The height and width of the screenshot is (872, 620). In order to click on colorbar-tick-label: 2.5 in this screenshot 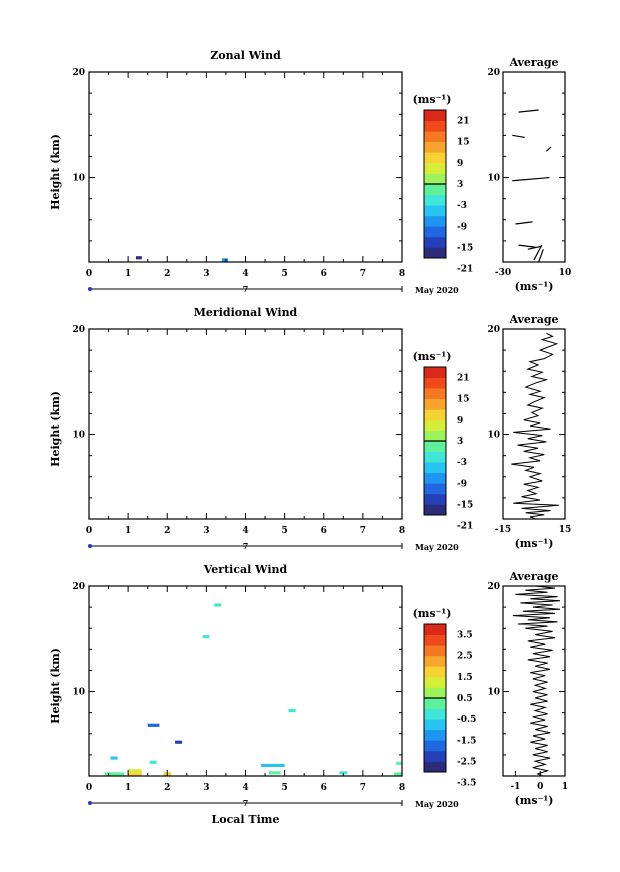, I will do `click(465, 657)`.